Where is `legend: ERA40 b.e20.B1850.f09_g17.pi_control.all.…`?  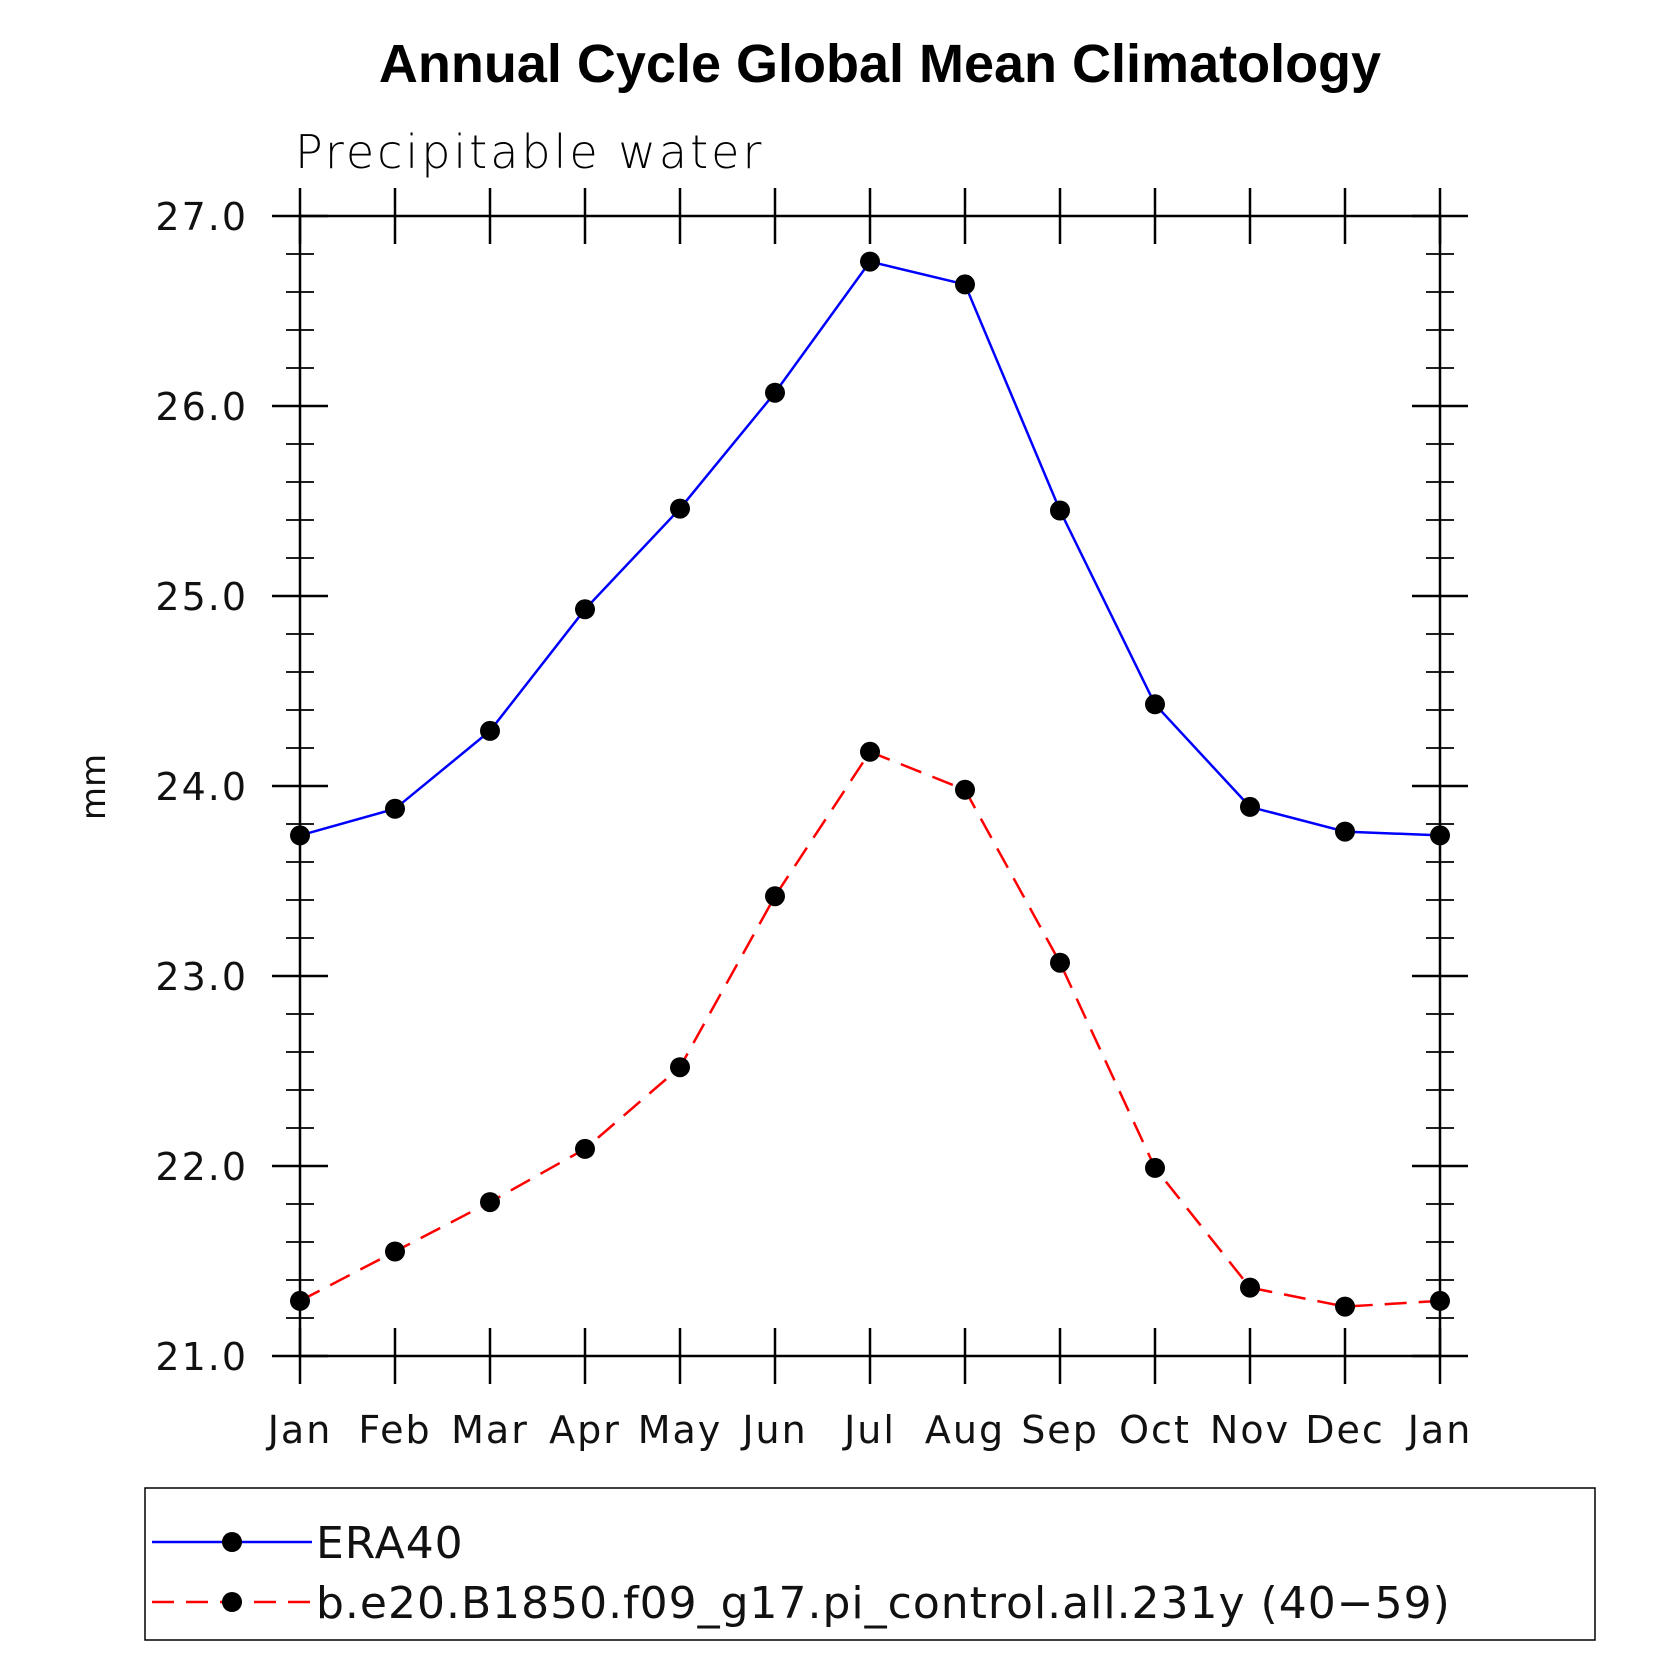
legend: ERA40 b.e20.B1850.f09_g17.pi_control.all.… is located at coordinates (870, 1564).